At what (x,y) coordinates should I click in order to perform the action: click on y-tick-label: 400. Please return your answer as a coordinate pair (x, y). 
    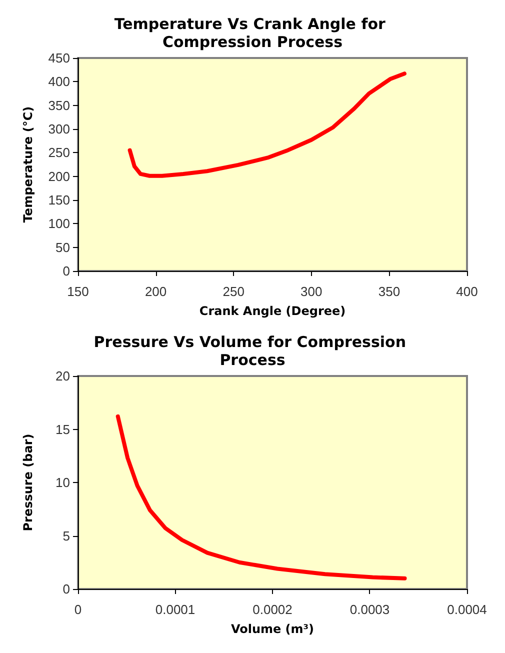
    Looking at the image, I should click on (59, 82).